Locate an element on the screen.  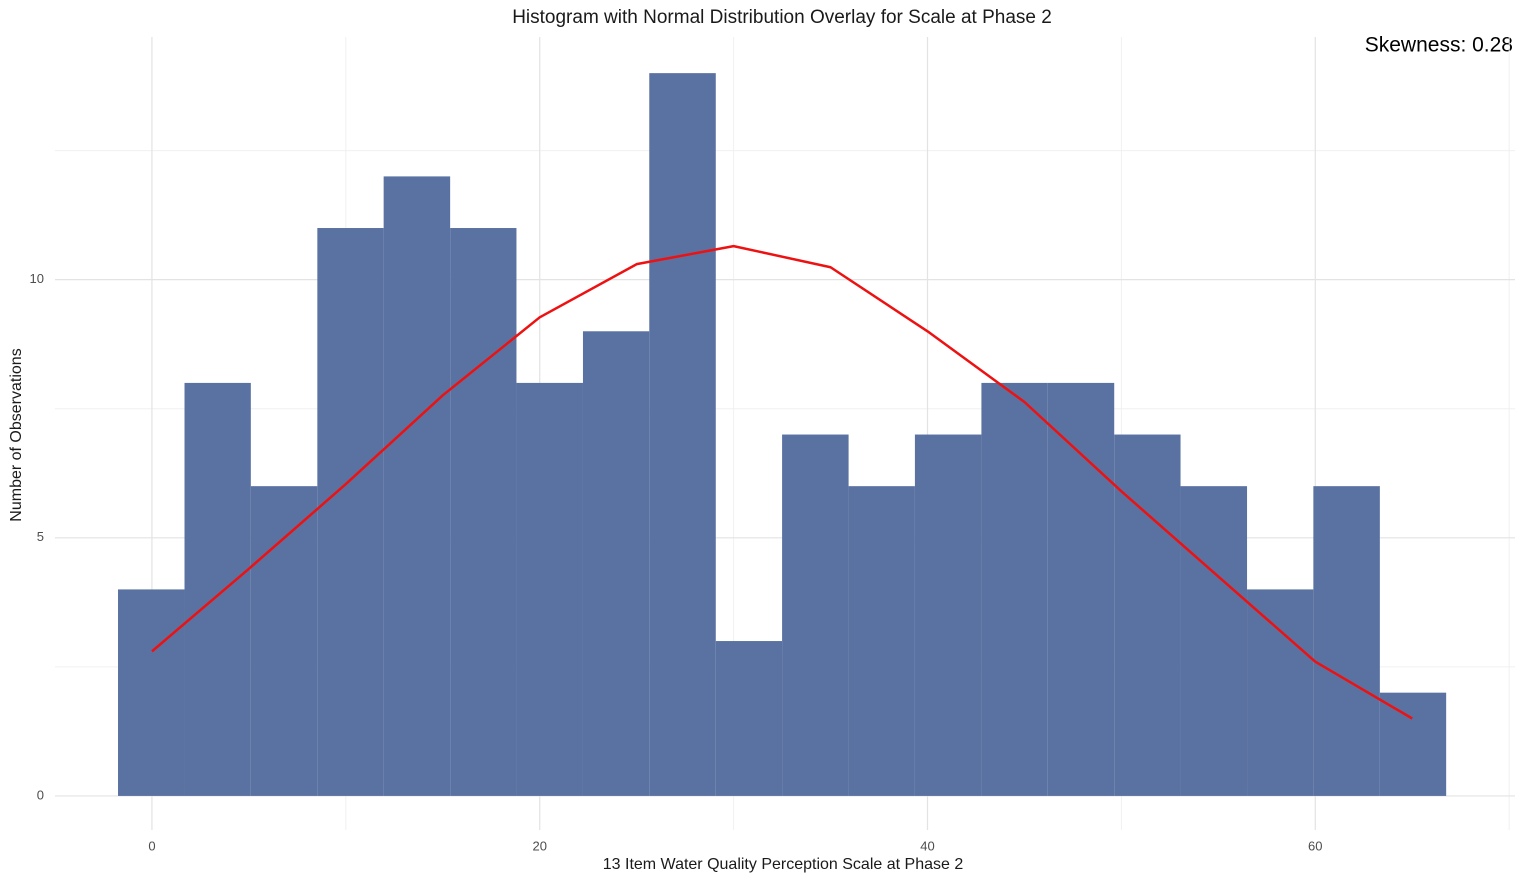
x-tick-label: 60 is located at coordinates (1315, 845).